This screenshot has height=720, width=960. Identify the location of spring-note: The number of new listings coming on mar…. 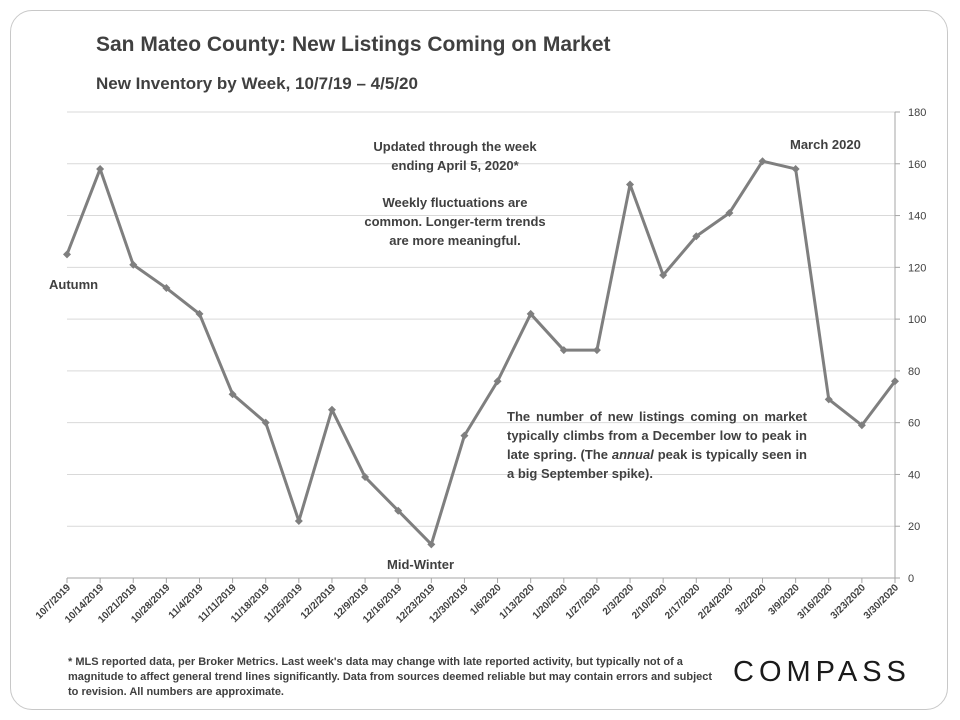
(657, 445).